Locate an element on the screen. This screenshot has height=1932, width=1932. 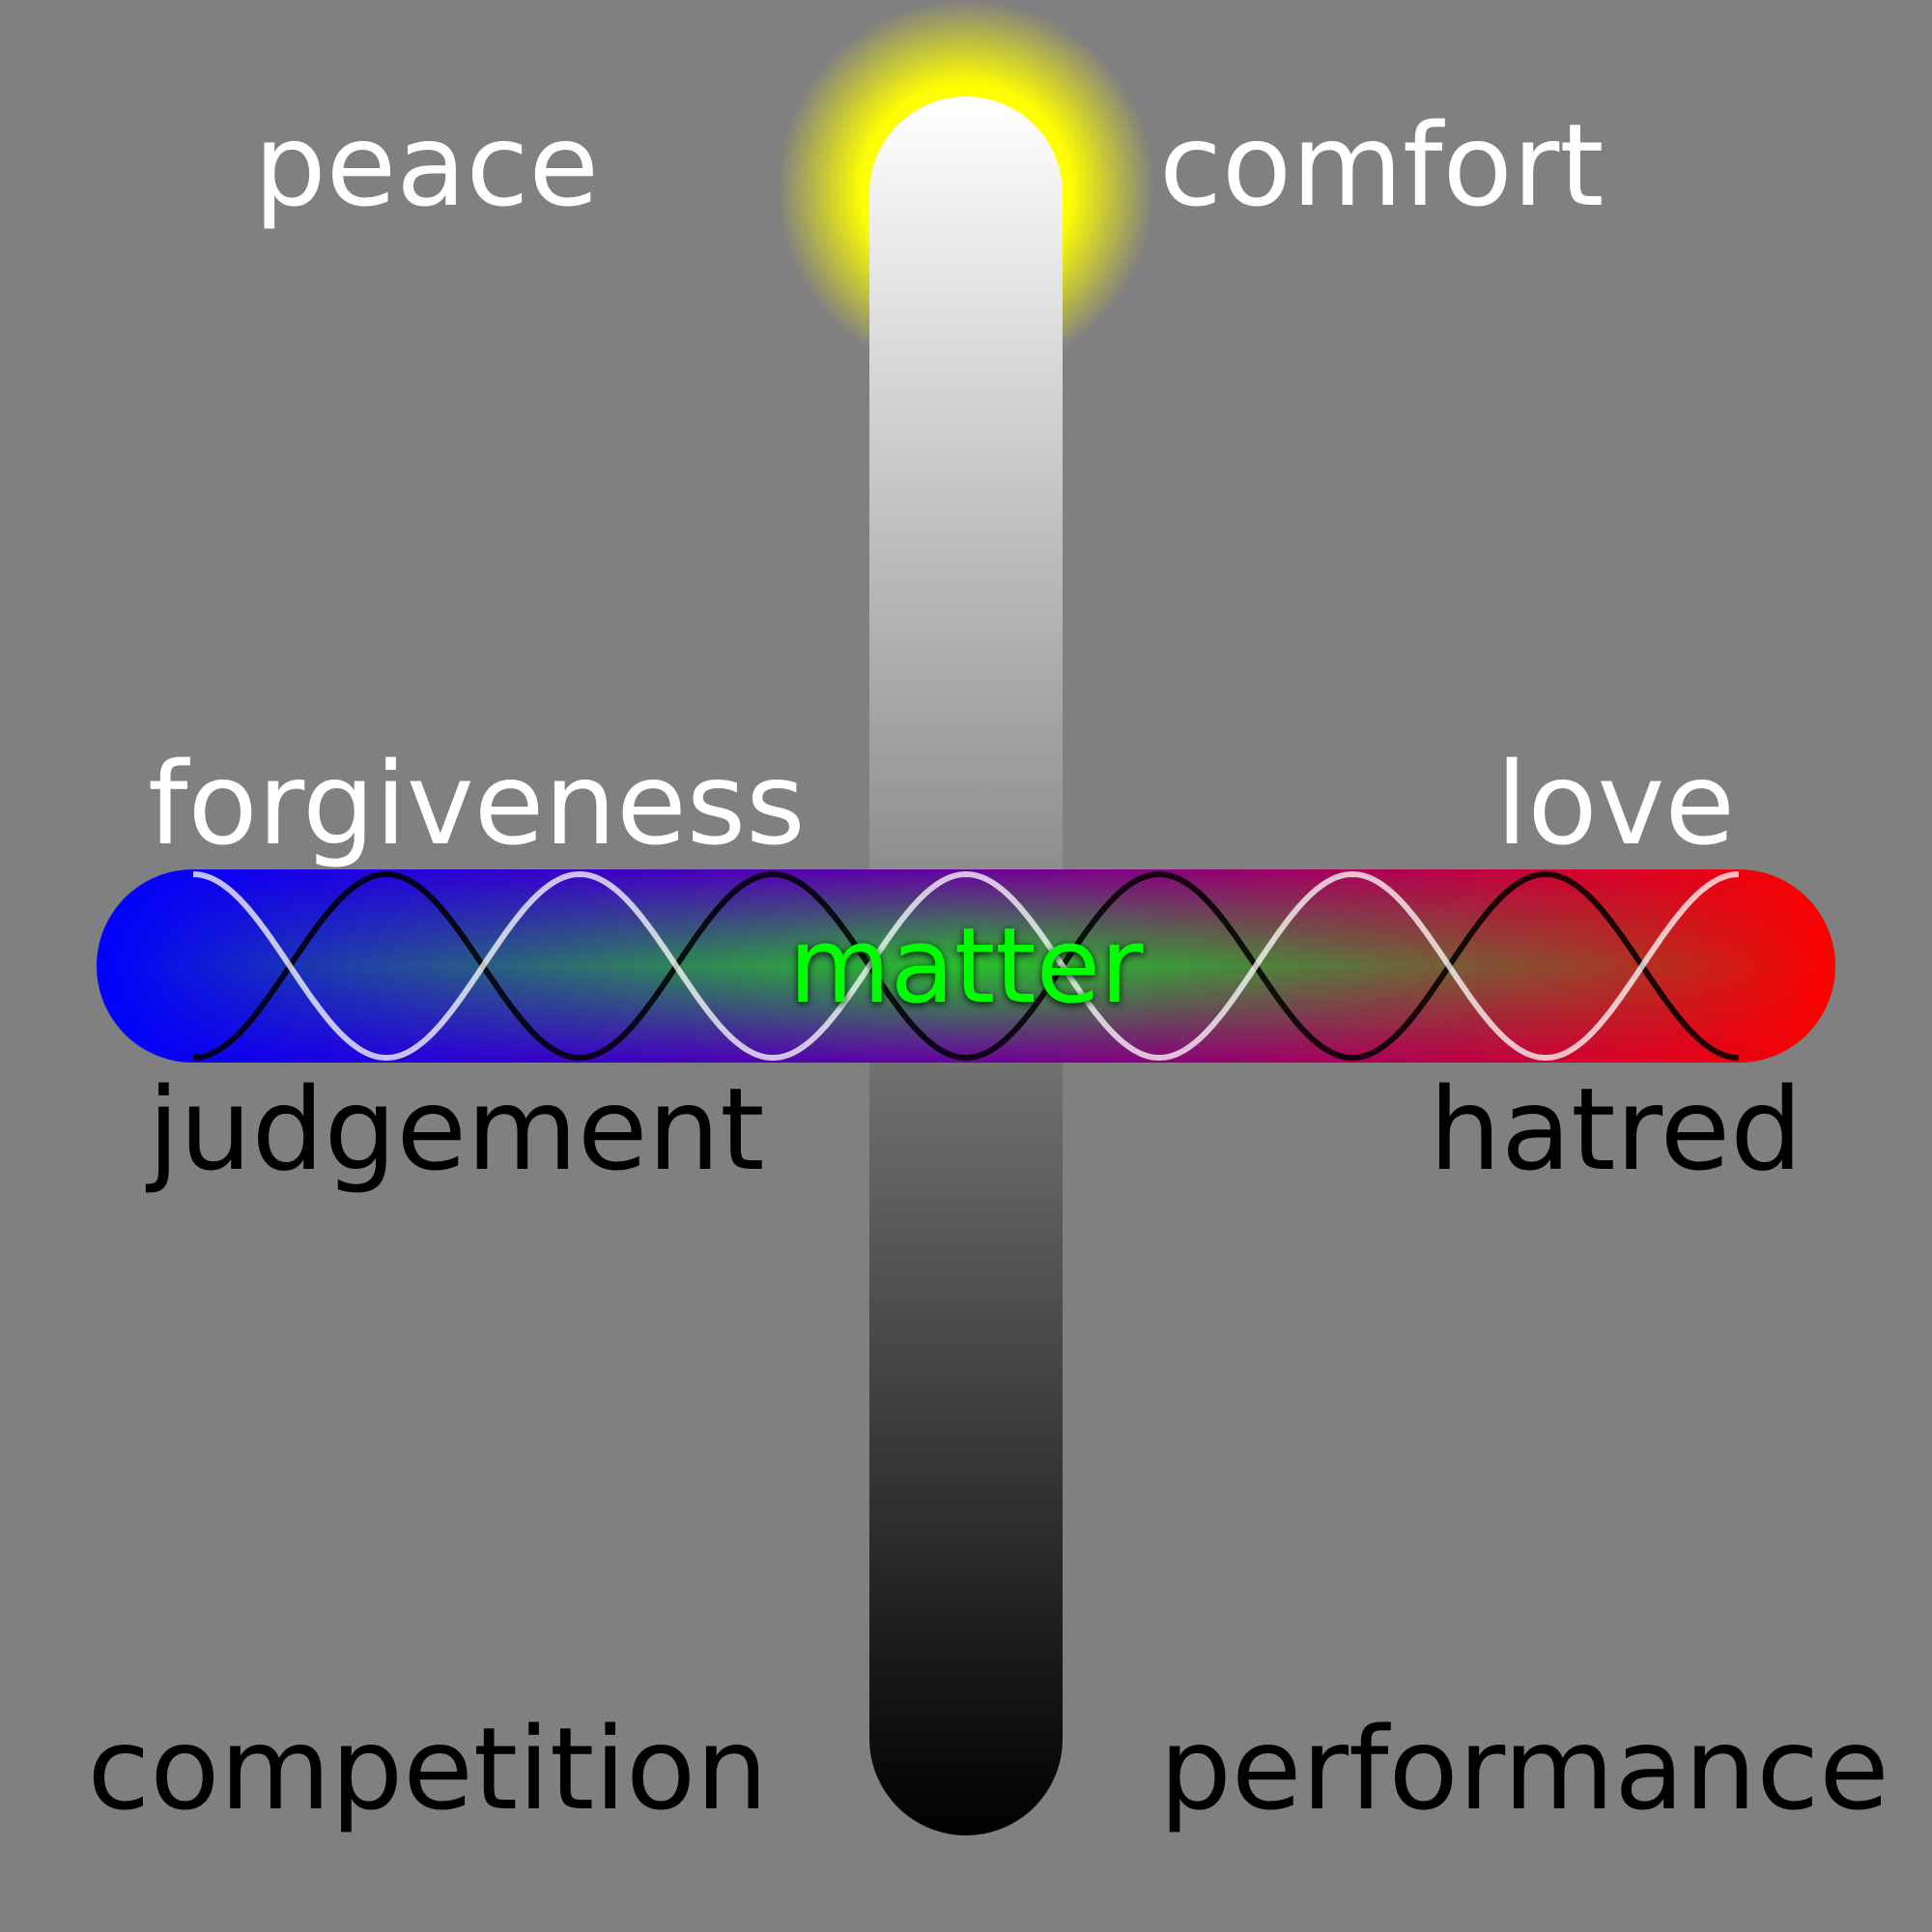
horizontal-bar is located at coordinates (966, 966).